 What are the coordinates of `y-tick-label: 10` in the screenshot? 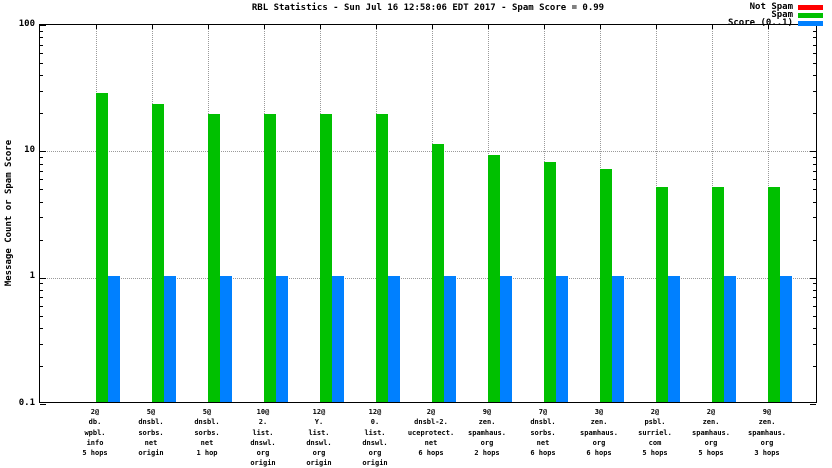 It's located at (29, 149).